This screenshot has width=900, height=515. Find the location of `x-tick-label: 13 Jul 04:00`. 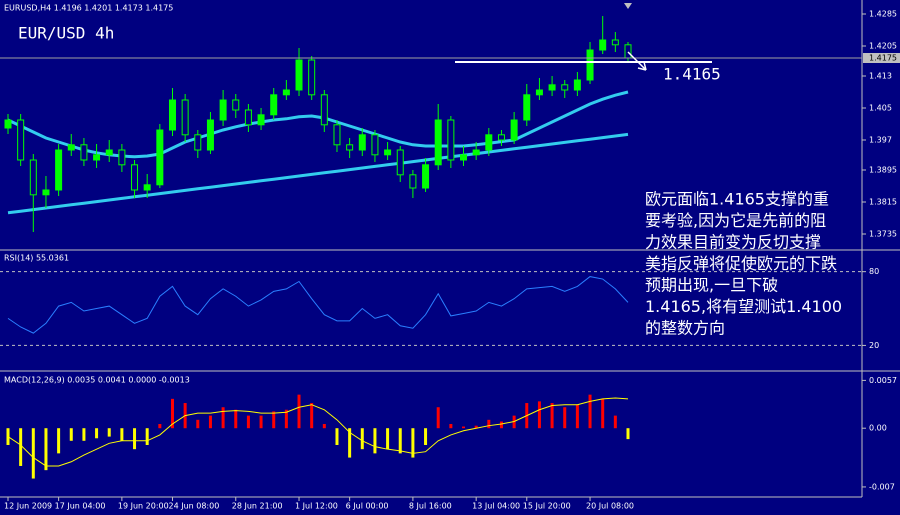

x-tick-label: 13 Jul 04:00 is located at coordinates (496, 506).